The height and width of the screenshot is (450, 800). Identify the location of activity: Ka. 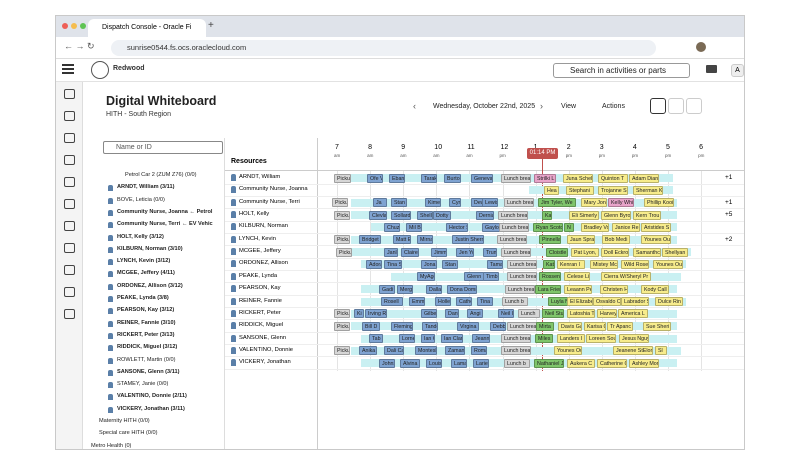
(547, 215).